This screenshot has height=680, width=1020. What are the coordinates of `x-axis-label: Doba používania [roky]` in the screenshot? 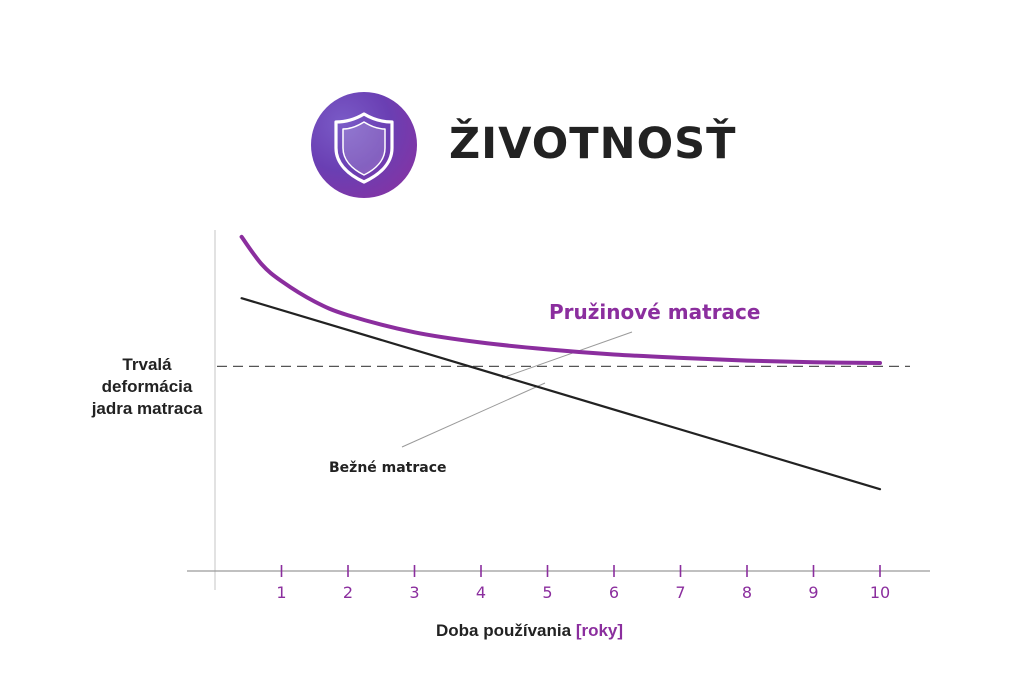 It's located at (529, 631).